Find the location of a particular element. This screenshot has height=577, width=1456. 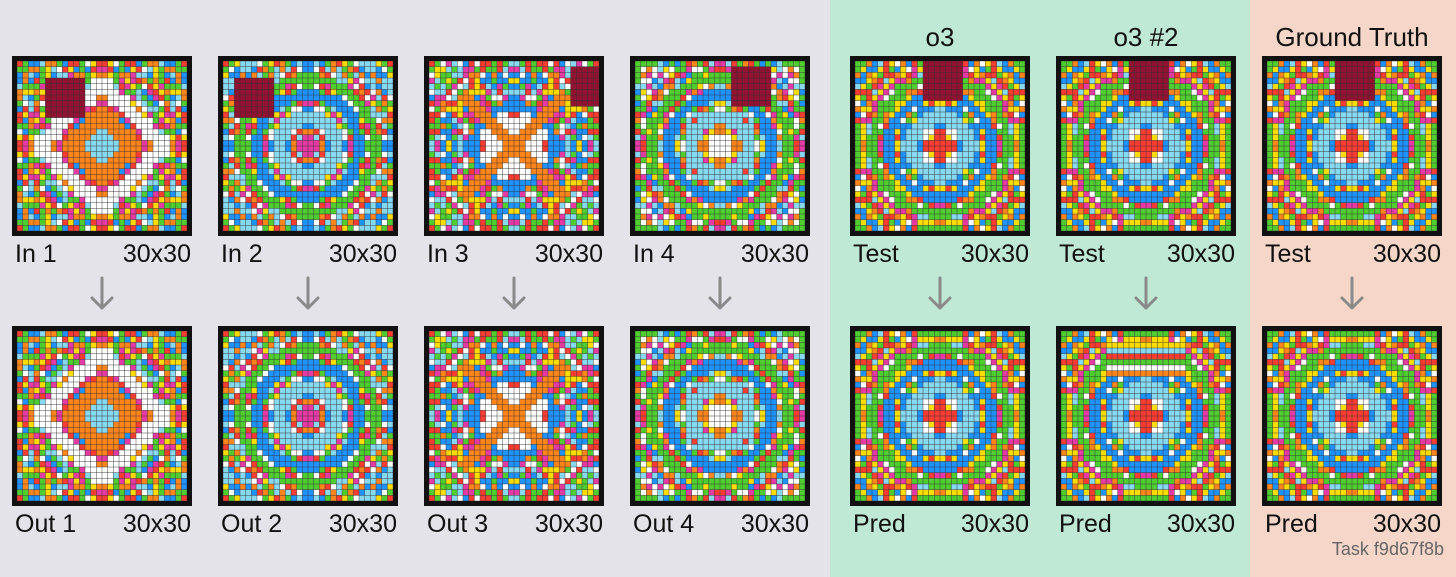

output-label: Out 4 is located at coordinates (664, 524).